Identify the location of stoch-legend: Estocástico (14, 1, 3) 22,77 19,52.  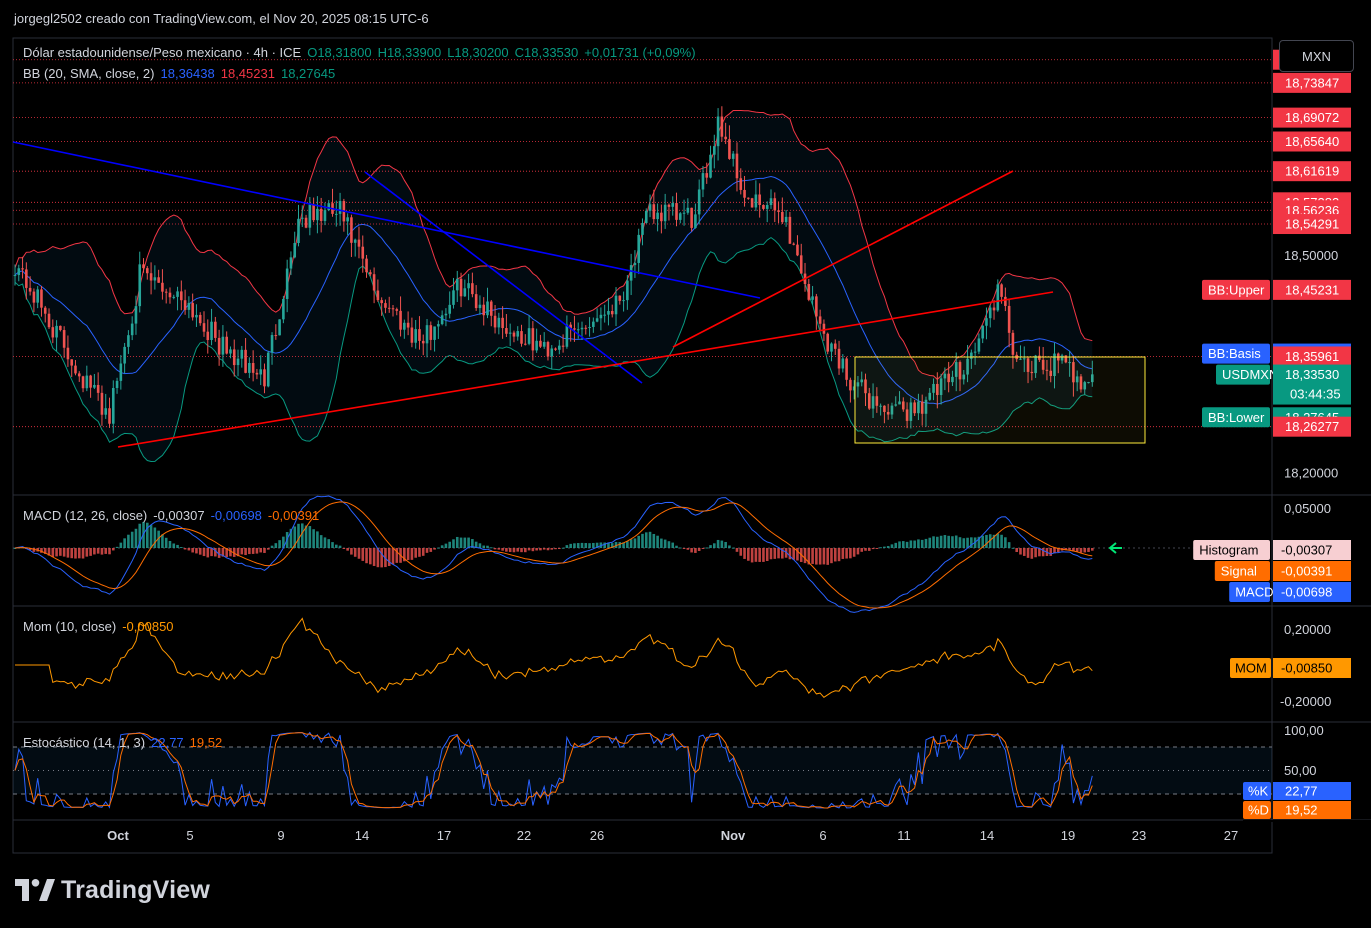
(125, 742).